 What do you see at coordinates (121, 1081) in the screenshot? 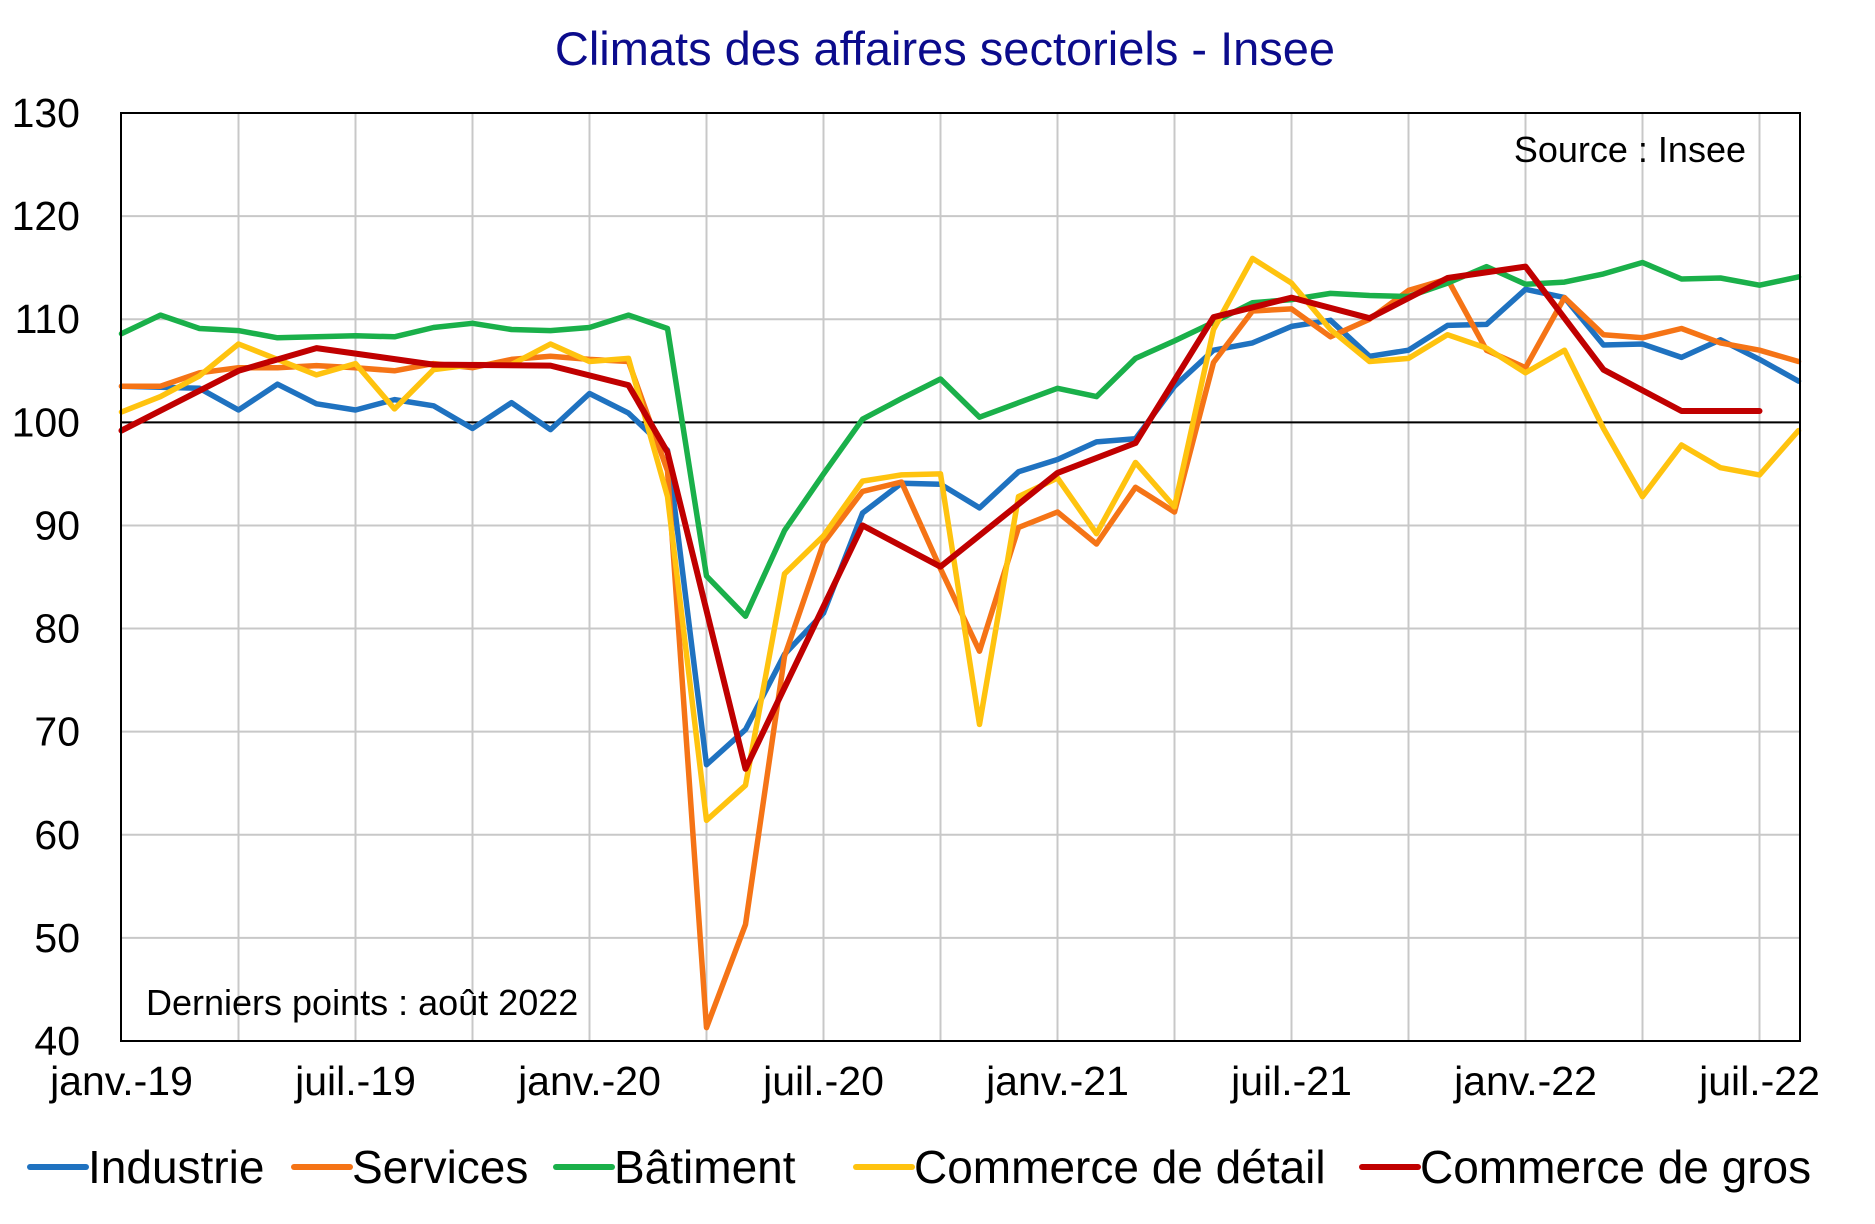
I see `x-tick-label: janv.-19` at bounding box center [121, 1081].